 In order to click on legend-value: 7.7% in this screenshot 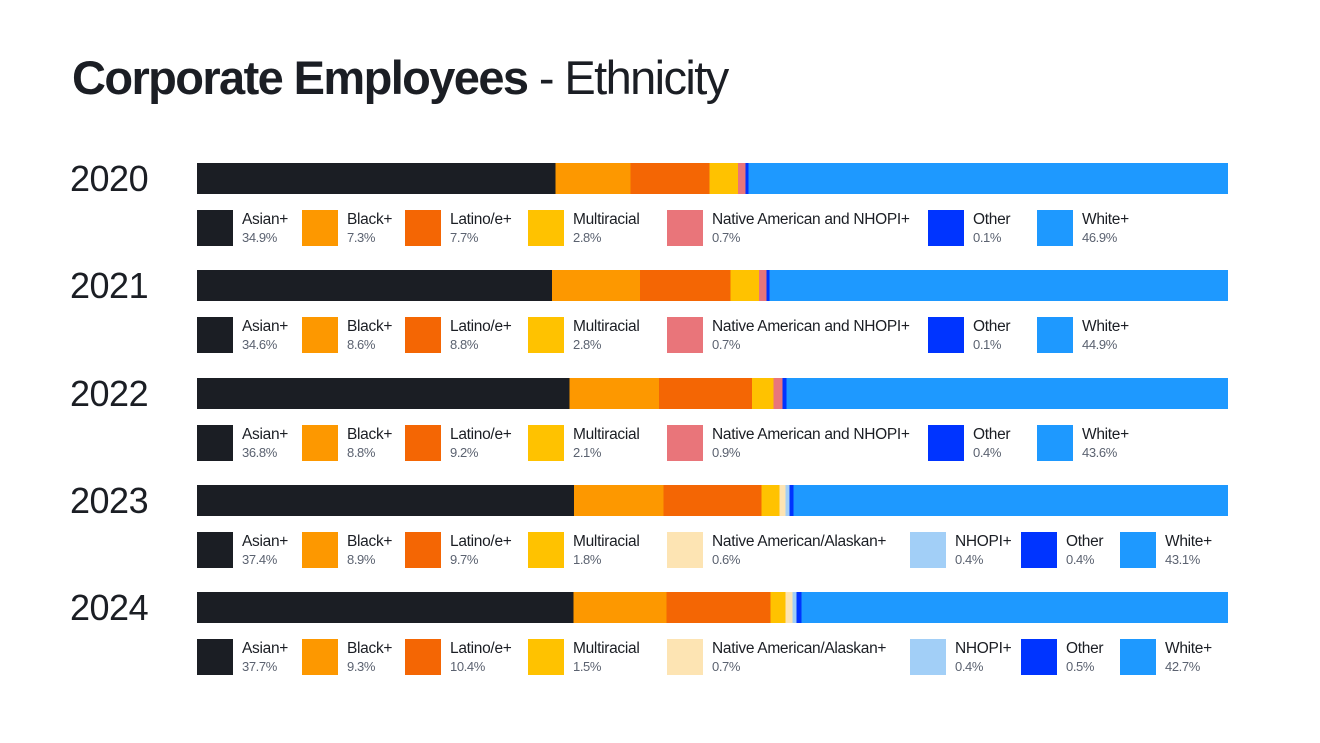, I will do `click(464, 237)`.